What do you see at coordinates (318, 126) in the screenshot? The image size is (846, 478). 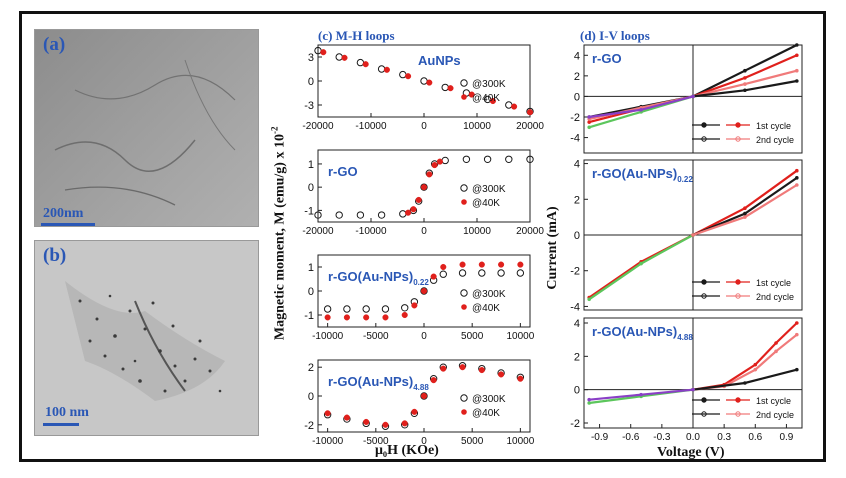 I see `mh-aunps-xtick-label: -20000` at bounding box center [318, 126].